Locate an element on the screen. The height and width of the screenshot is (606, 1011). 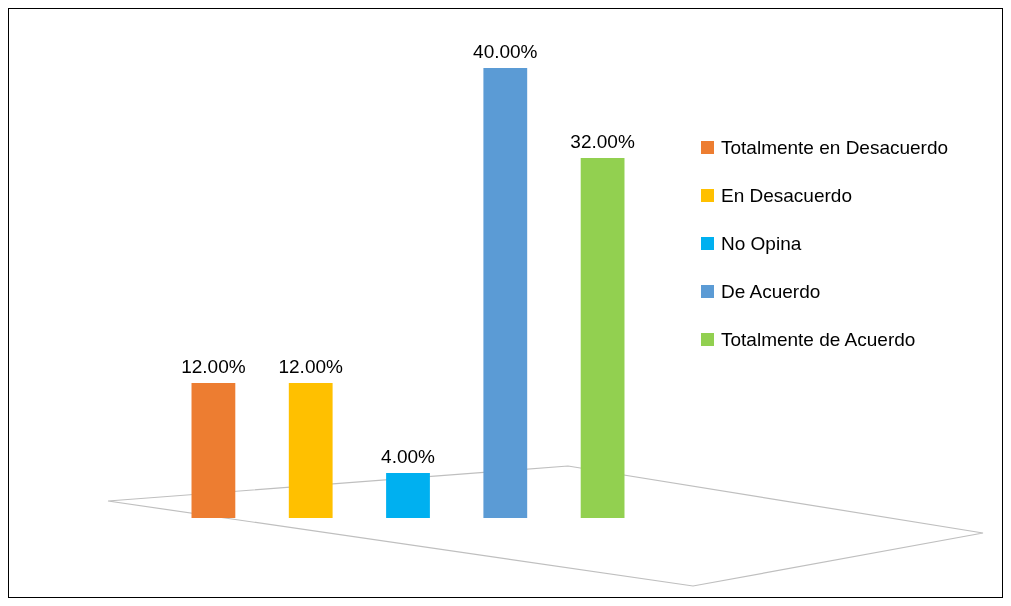
legend-label: De Acuerdo is located at coordinates (771, 291).